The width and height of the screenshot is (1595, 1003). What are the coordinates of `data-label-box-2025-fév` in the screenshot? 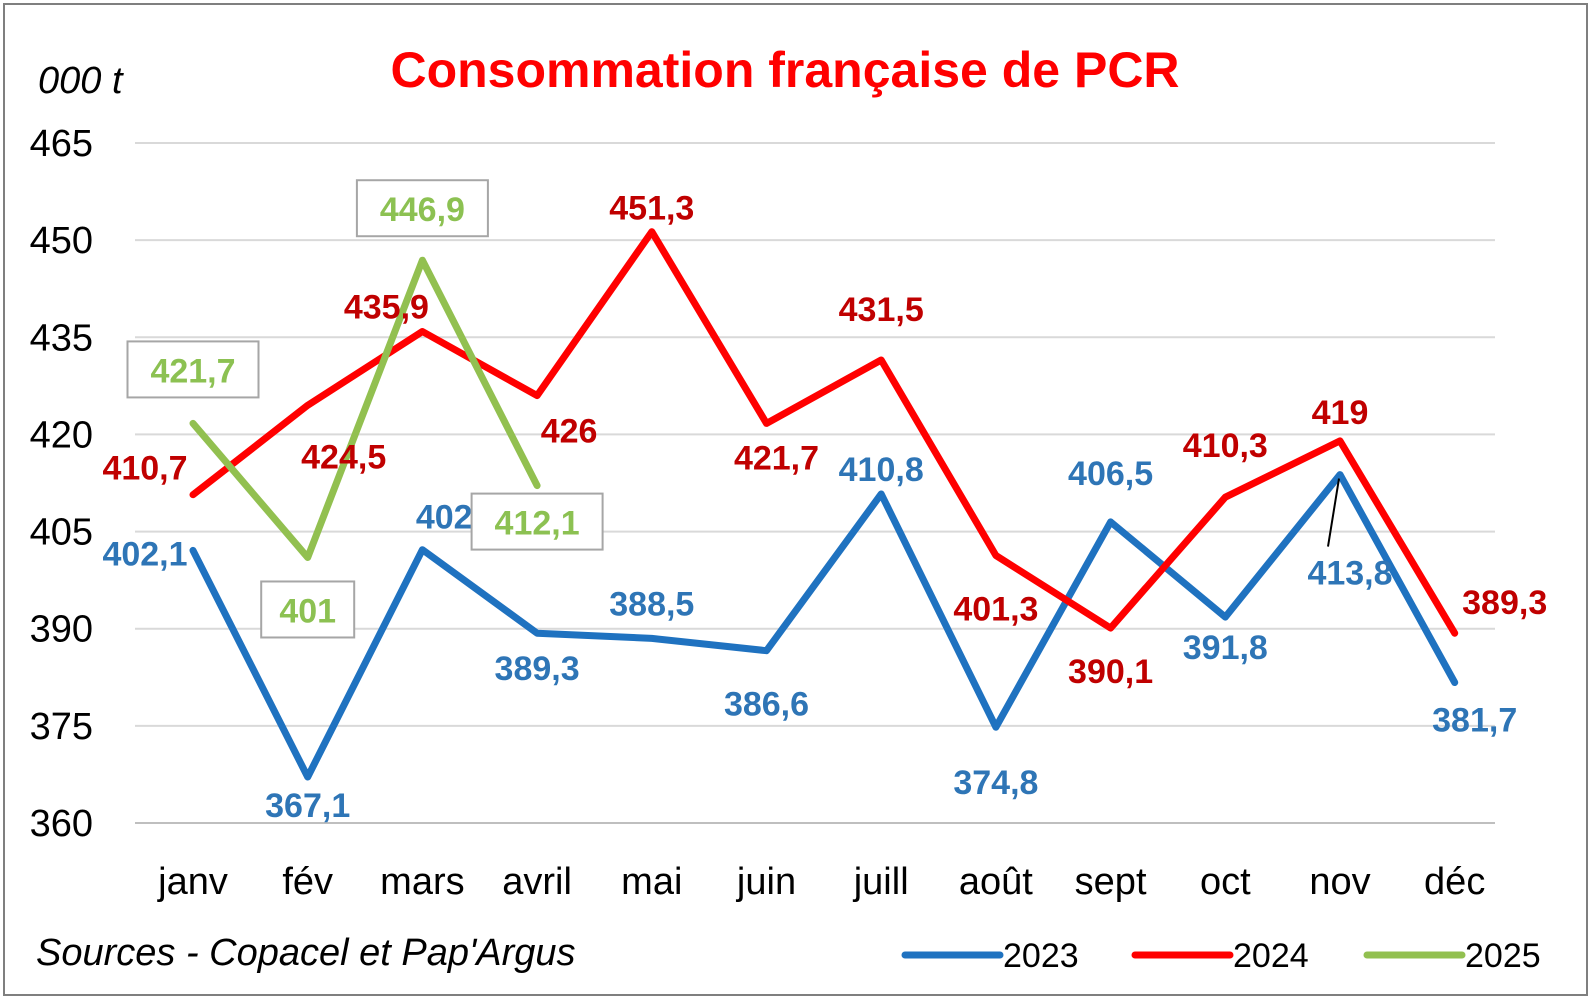 It's located at (308, 609).